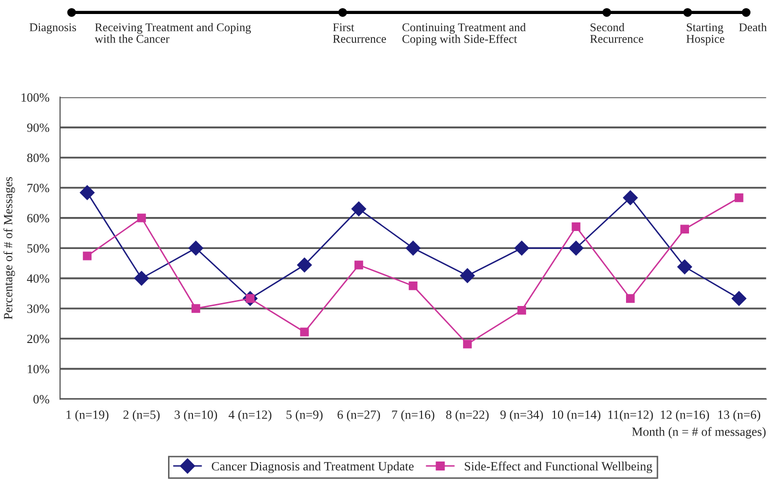 The image size is (770, 479). I want to click on x-tick-label: 12 (n=16), so click(685, 416).